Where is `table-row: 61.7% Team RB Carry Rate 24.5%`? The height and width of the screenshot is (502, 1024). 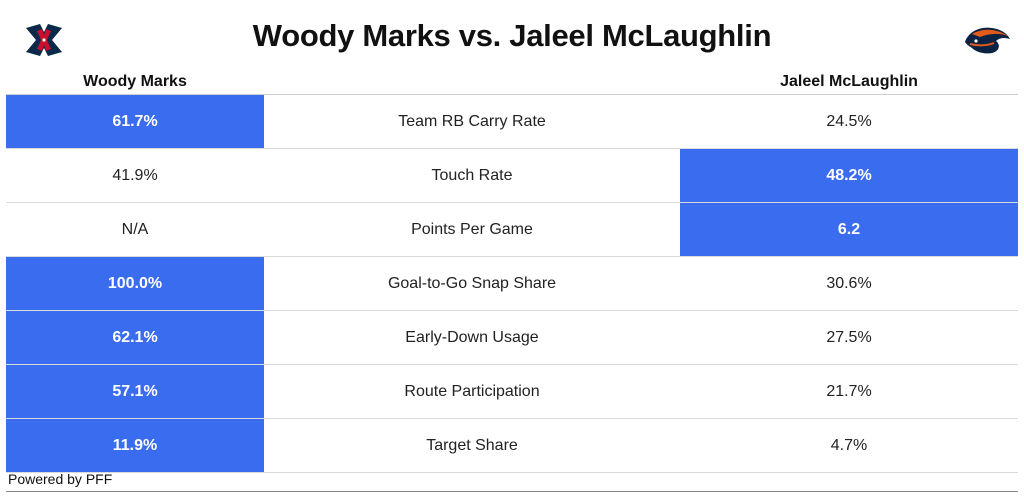 table-row: 61.7% Team RB Carry Rate 24.5% is located at coordinates (512, 122).